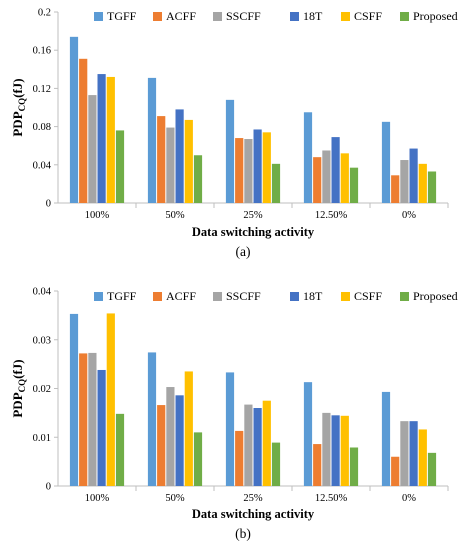 The image size is (470, 550). Describe the element at coordinates (217, 296) in the screenshot. I see `legend-swatch-sscff` at that location.